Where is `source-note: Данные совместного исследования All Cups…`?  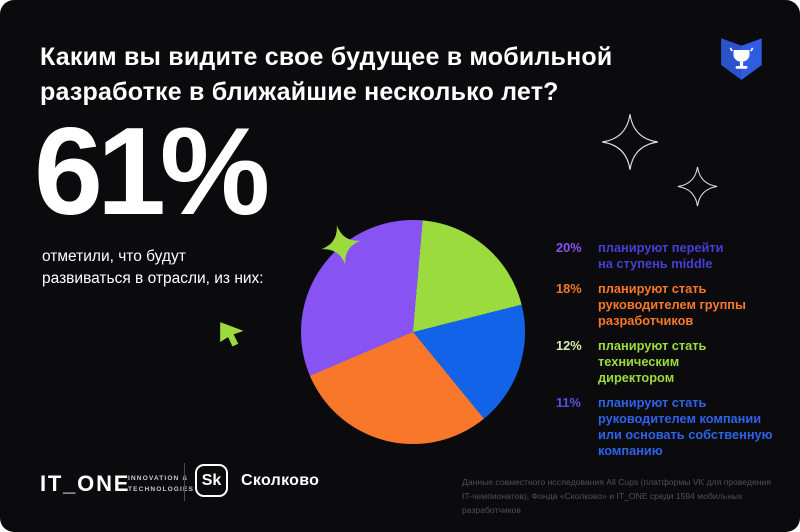 source-note: Данные совместного исследования All Cups… is located at coordinates (616, 496).